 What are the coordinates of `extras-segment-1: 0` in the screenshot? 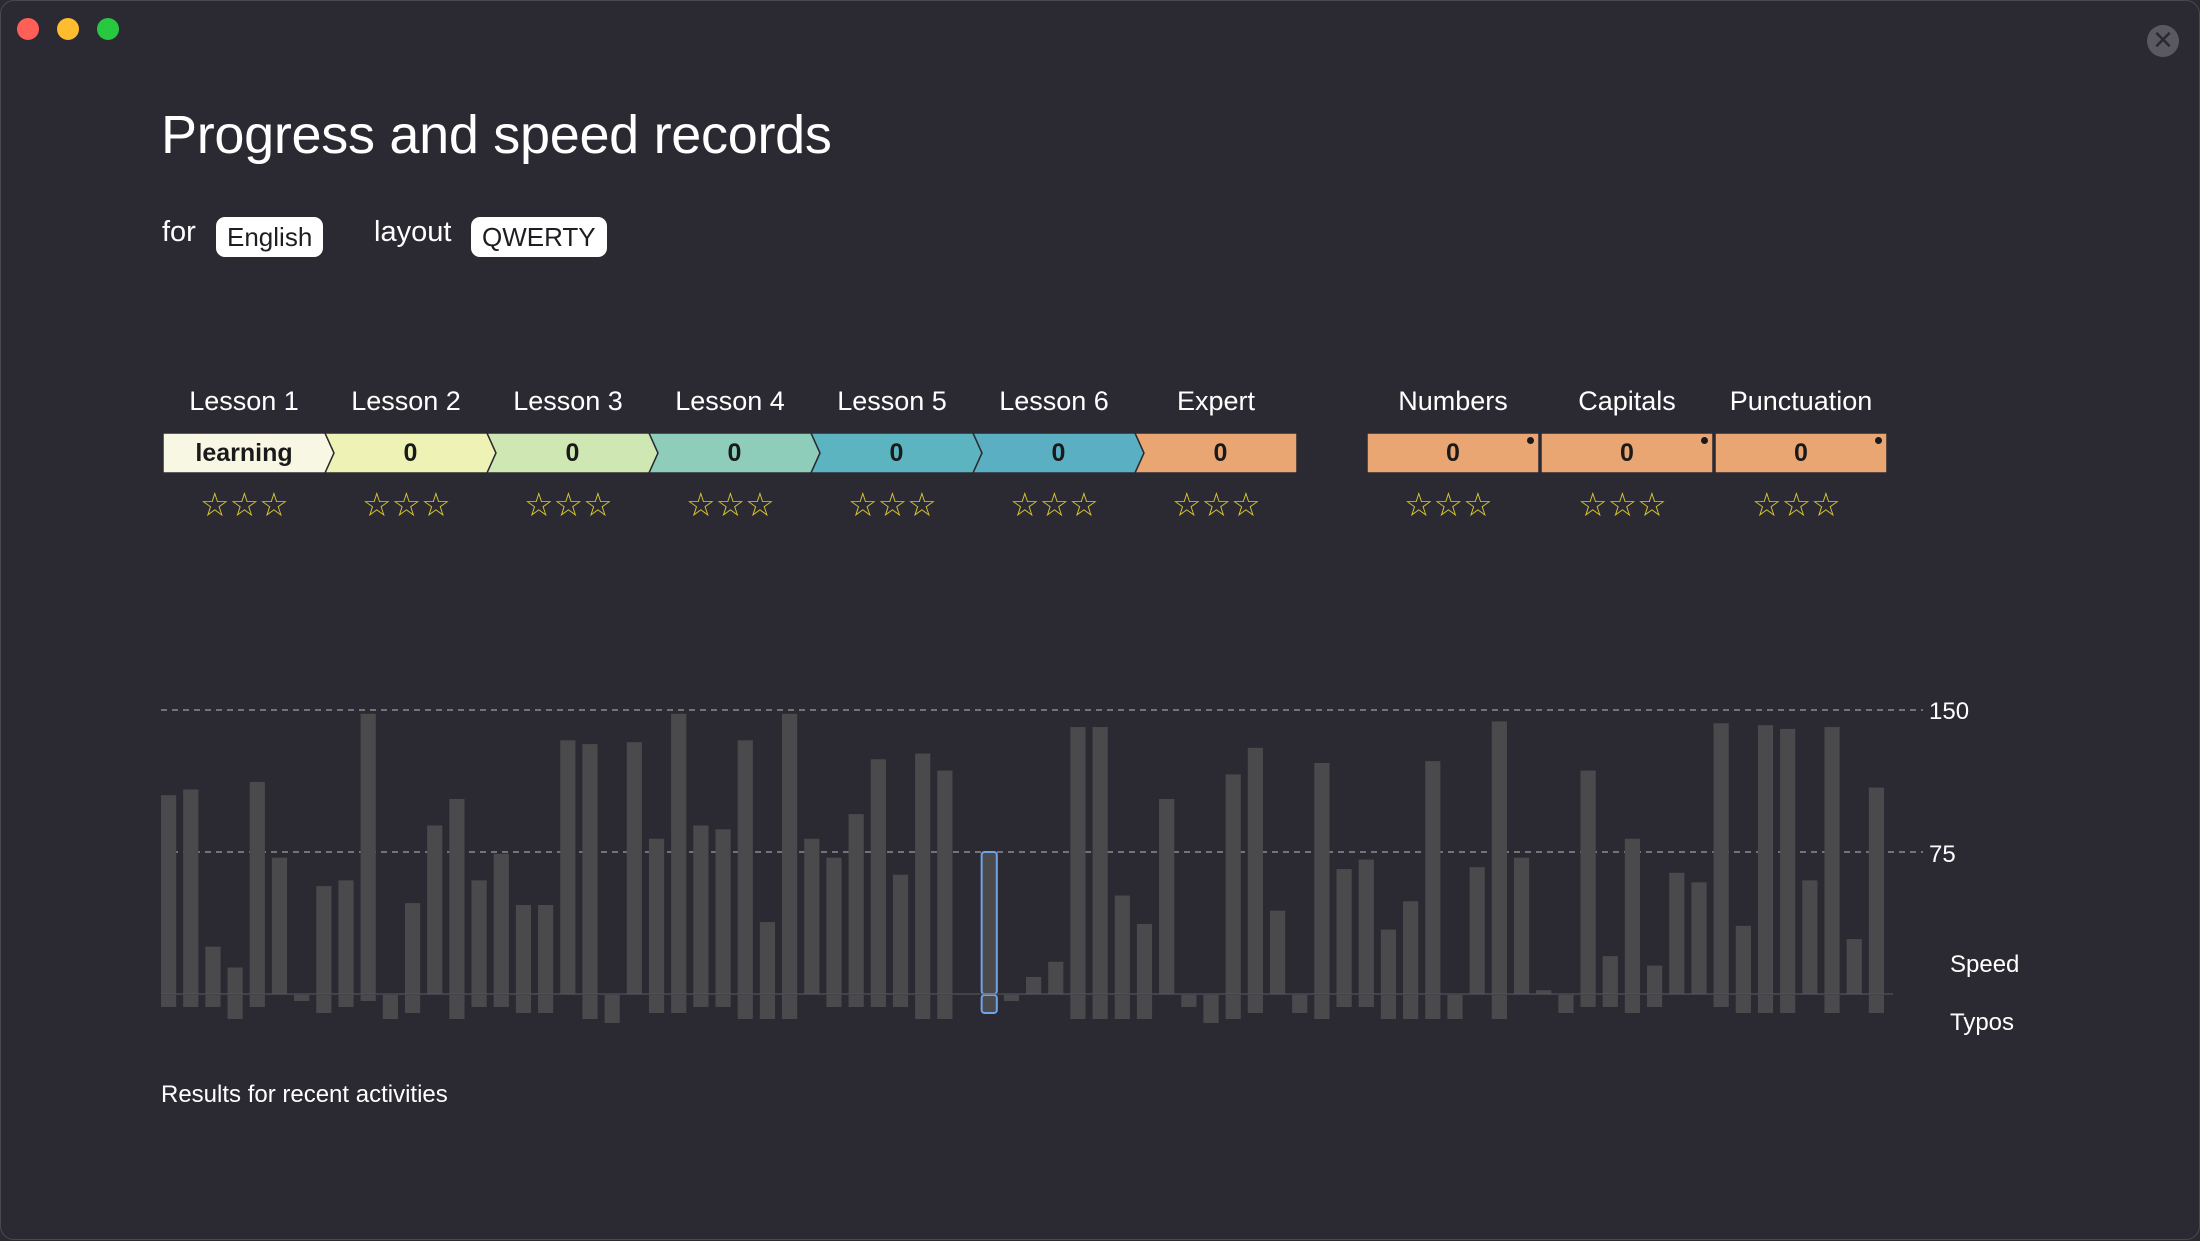 It's located at (1627, 453).